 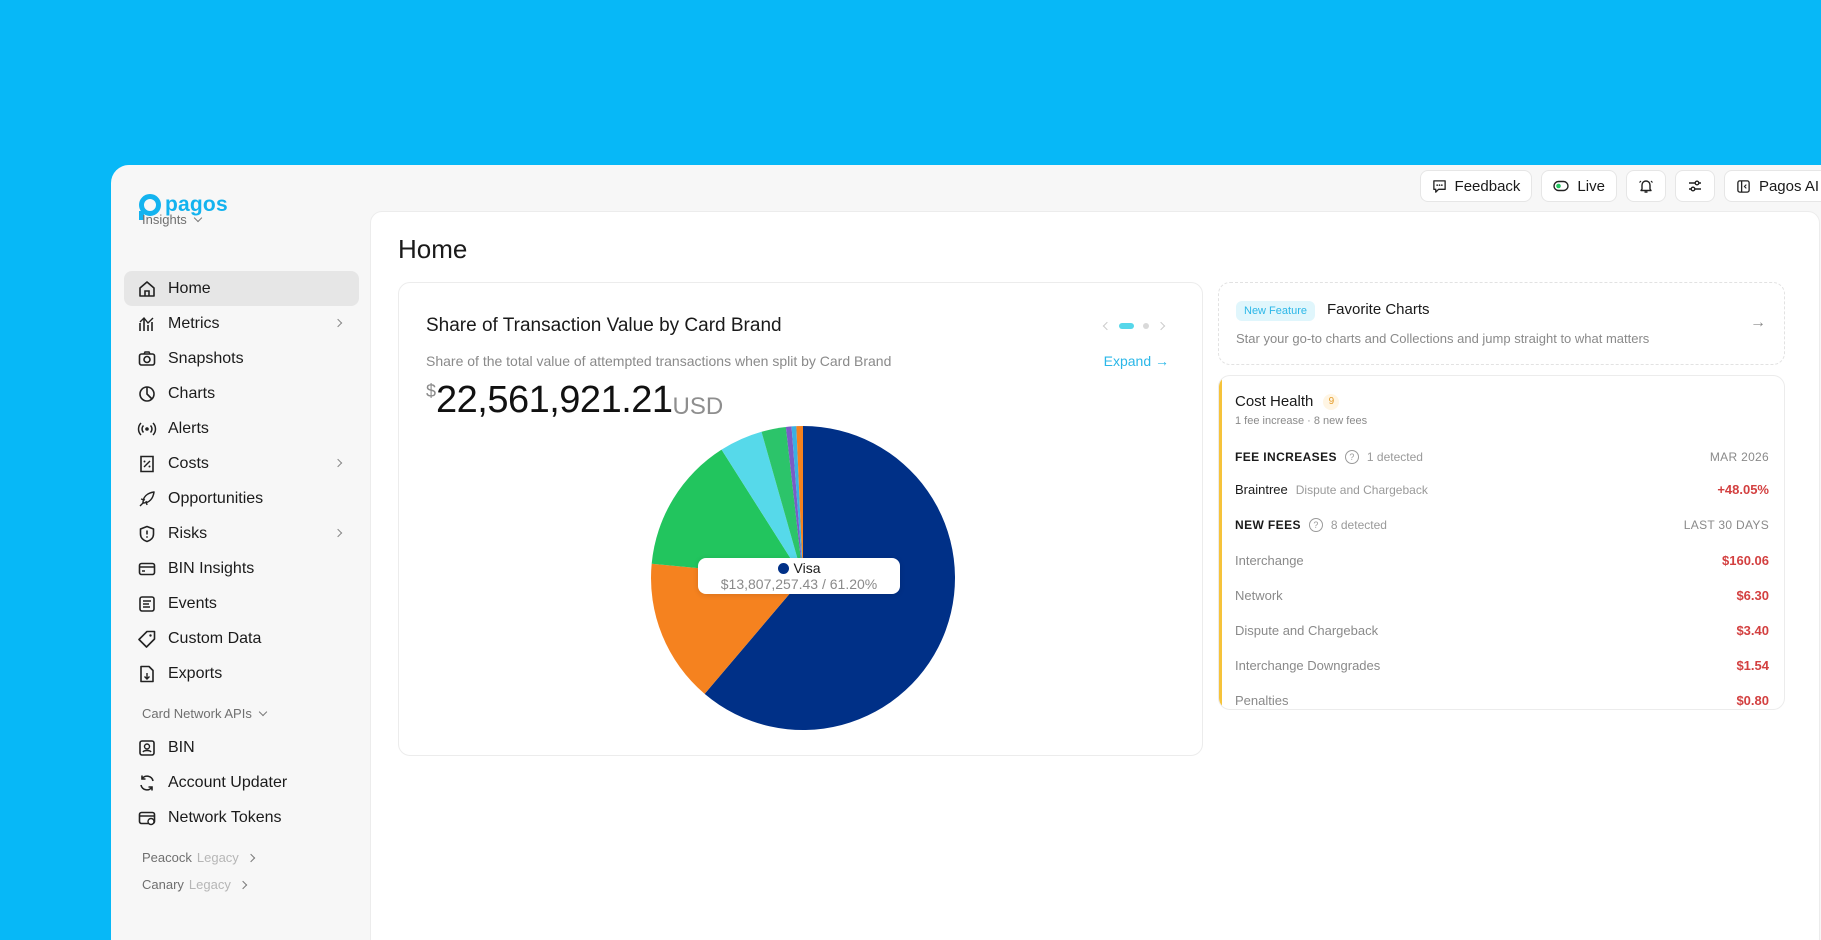 I want to click on sidebar-item-alerts: Alerts, so click(x=241, y=428).